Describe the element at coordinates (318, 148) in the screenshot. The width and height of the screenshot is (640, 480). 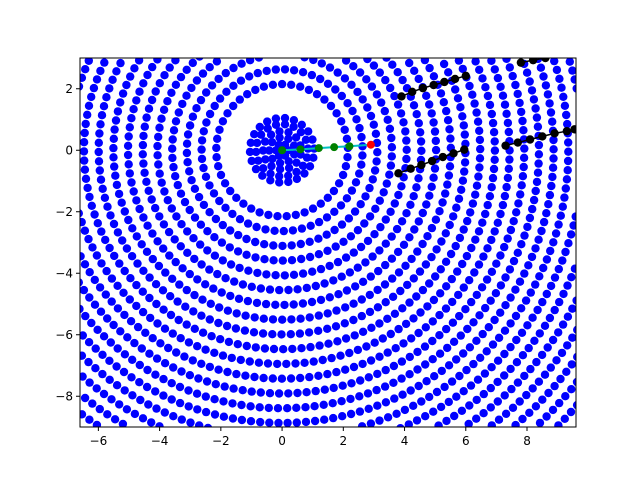
I see `path-node` at that location.